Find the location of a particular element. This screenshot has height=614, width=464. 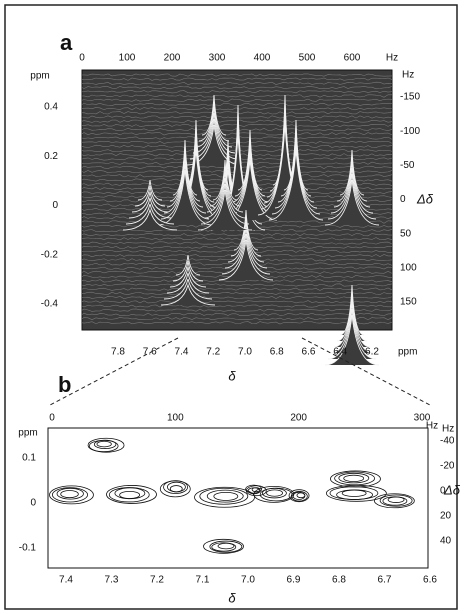

bottom-tick-label: 6.4 is located at coordinates (340, 352).